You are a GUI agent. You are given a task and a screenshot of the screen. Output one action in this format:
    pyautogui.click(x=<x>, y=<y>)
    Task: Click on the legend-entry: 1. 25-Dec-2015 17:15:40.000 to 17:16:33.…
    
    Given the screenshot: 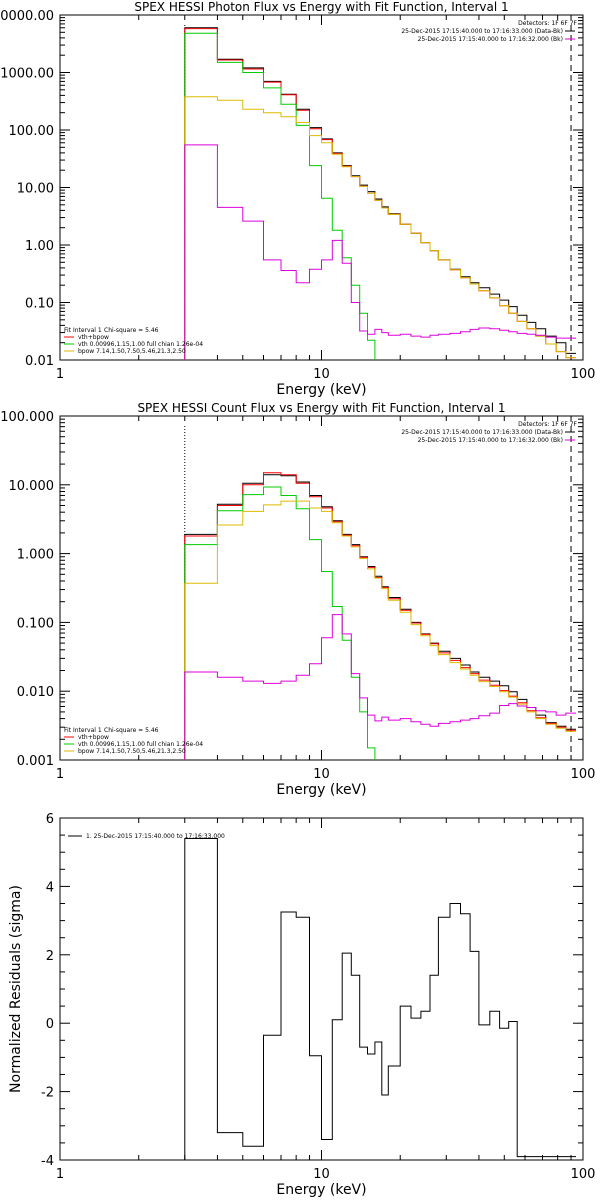 What is the action you would take?
    pyautogui.click(x=155, y=836)
    